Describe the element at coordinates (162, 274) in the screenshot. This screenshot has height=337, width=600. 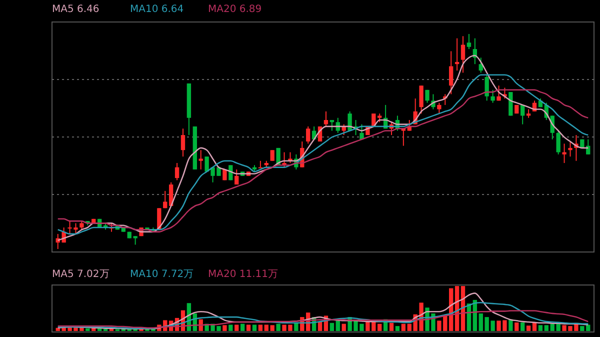
I see `text: MA10 7.72万` at that location.